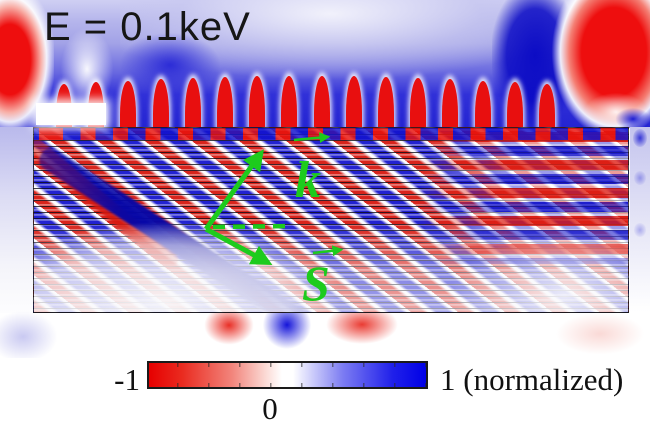 The height and width of the screenshot is (440, 650). What do you see at coordinates (532, 379) in the screenshot?
I see `colorbar-max-label: 1 (normalized)` at bounding box center [532, 379].